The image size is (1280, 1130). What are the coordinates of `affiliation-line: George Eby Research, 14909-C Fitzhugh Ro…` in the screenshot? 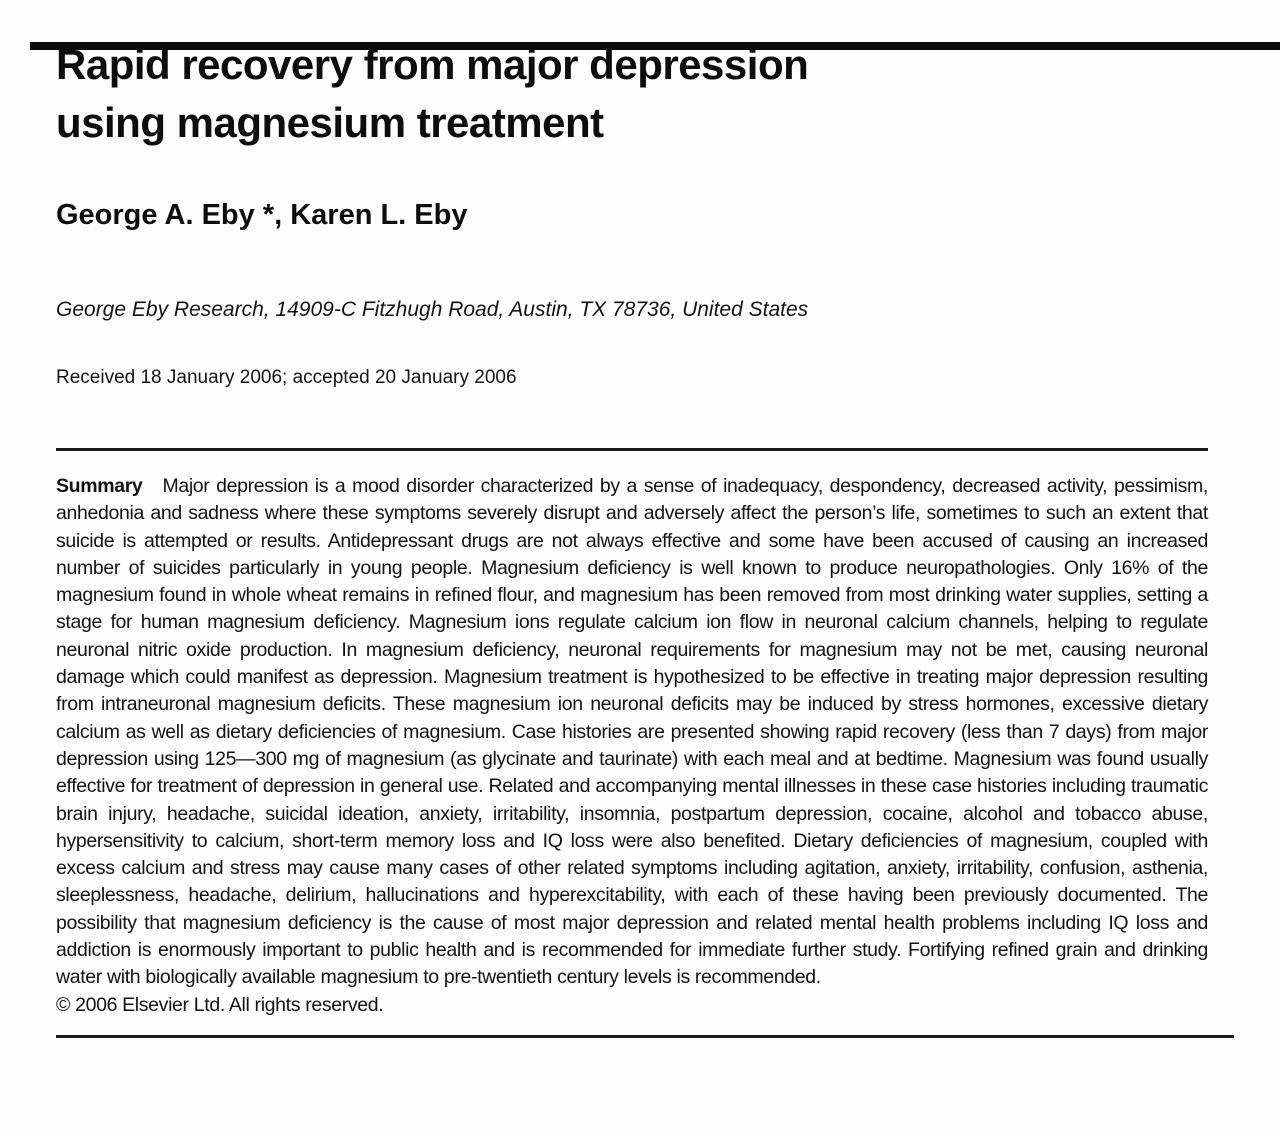 It's located at (432, 309).